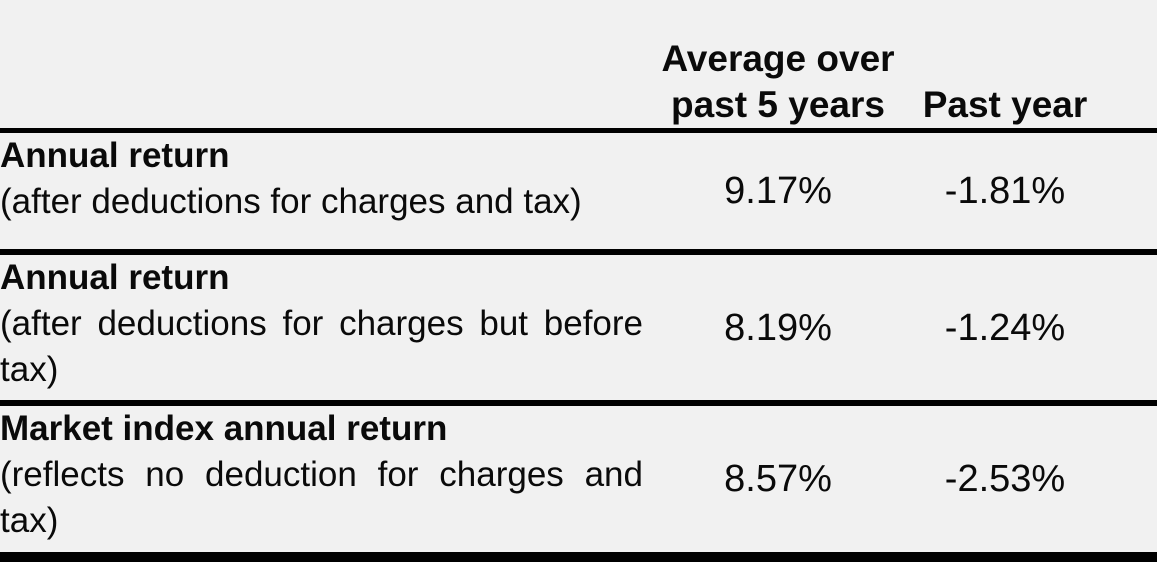 This screenshot has width=1157, height=562. What do you see at coordinates (1035, 194) in the screenshot?
I see `value-past-year: -1.81%` at bounding box center [1035, 194].